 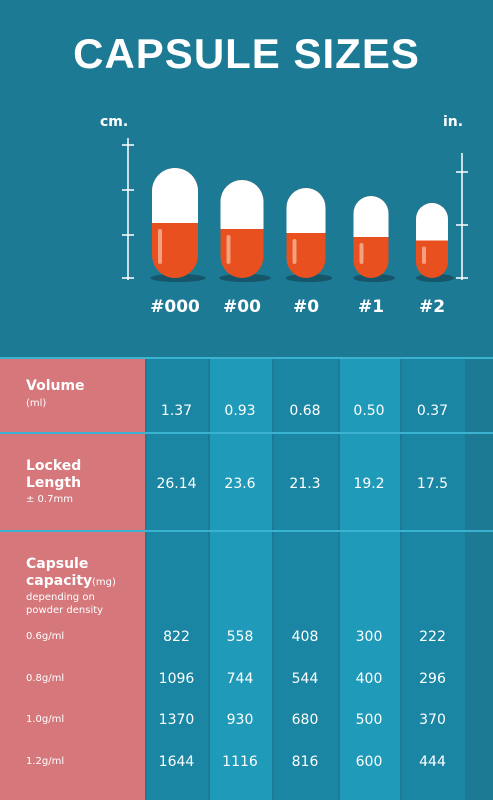 What do you see at coordinates (305, 484) in the screenshot?
I see `value-cell: 21.3` at bounding box center [305, 484].